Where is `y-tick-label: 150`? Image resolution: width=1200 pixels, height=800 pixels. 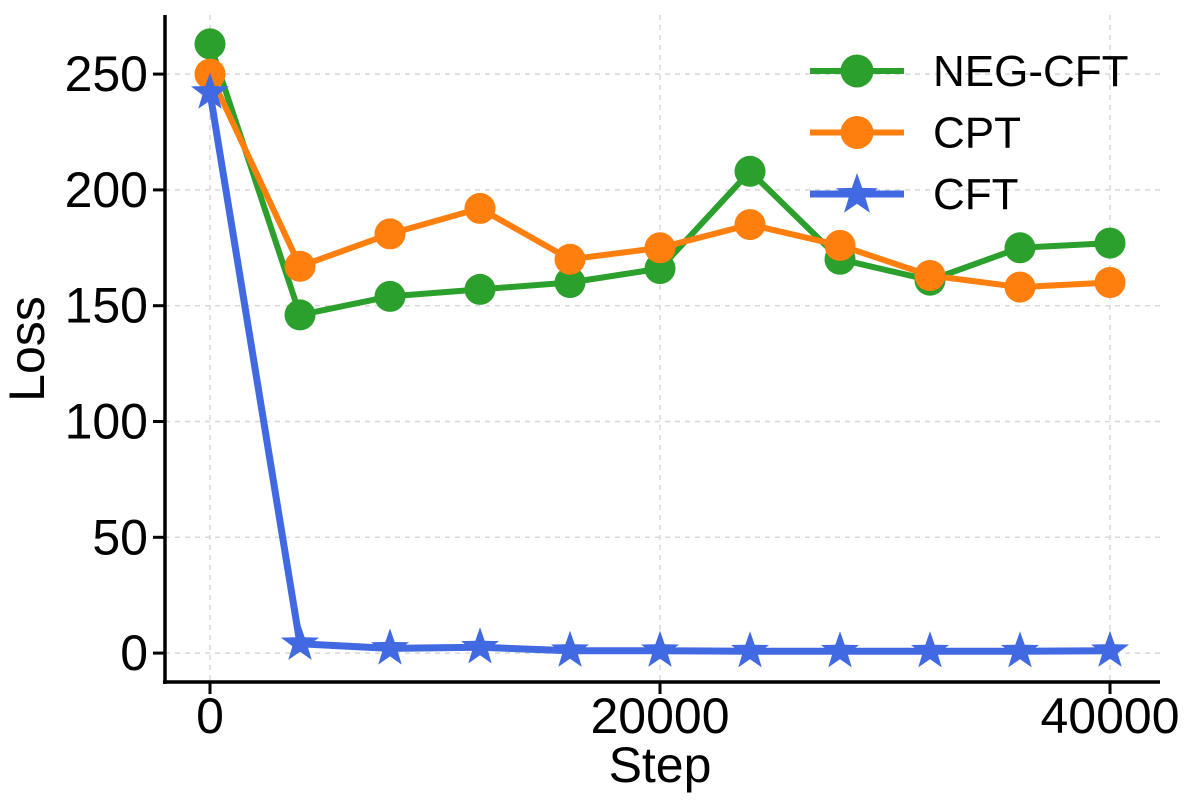 y-tick-label: 150 is located at coordinates (106, 306).